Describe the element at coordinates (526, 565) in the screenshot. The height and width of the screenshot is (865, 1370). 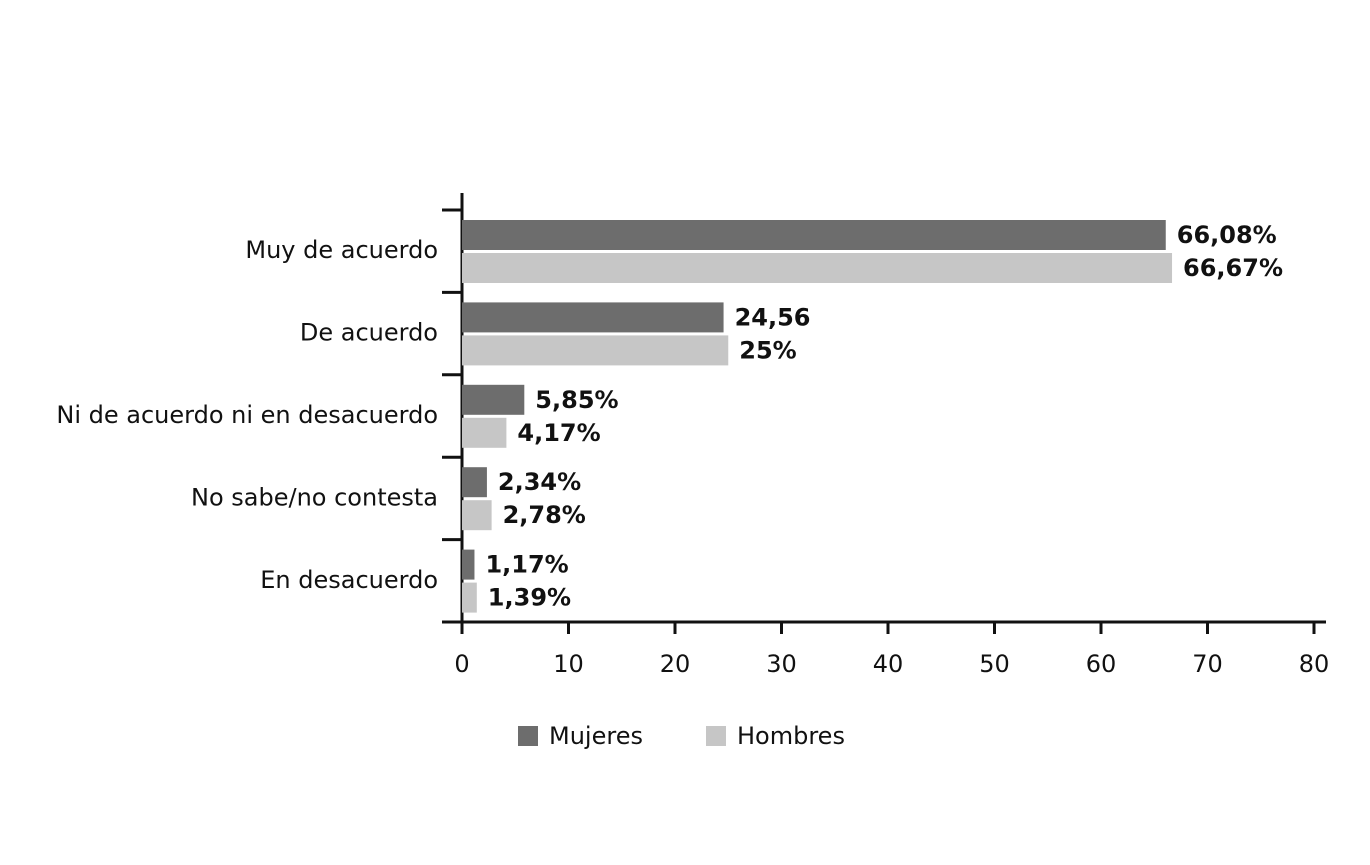
I see `value-label: 1,17%` at that location.